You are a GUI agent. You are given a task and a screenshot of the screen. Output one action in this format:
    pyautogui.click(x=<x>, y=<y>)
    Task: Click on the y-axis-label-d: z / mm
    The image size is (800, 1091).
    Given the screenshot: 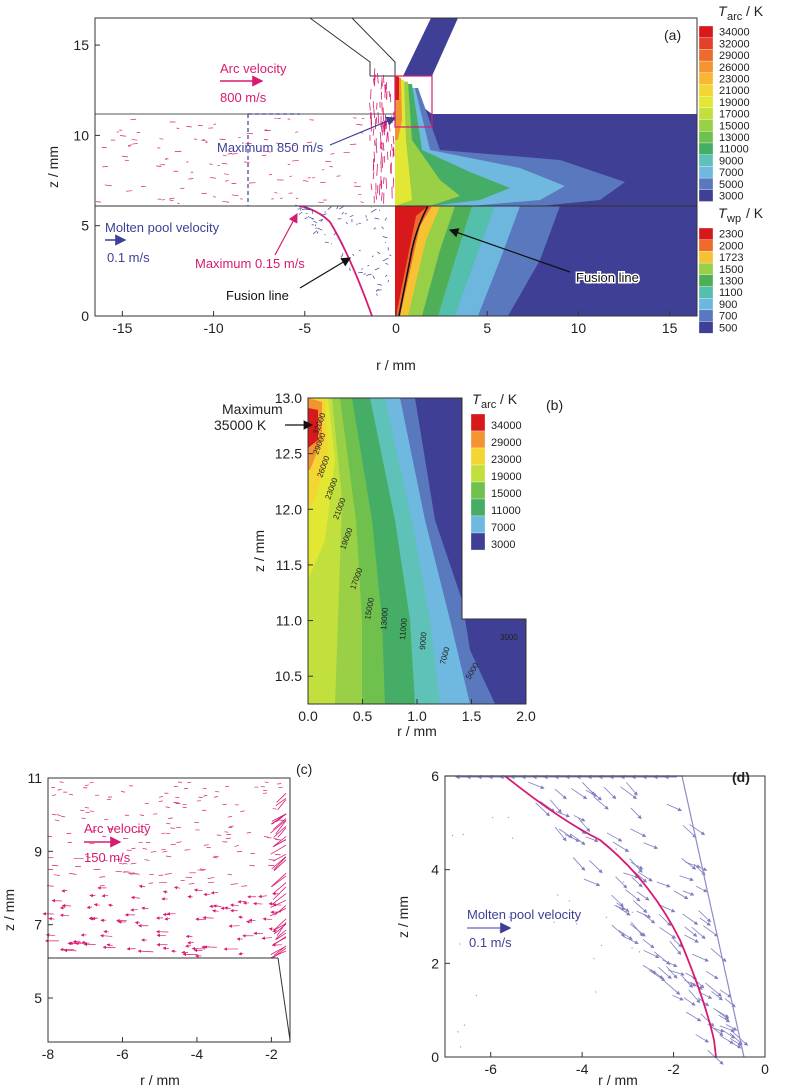 What is the action you would take?
    pyautogui.click(x=403, y=917)
    